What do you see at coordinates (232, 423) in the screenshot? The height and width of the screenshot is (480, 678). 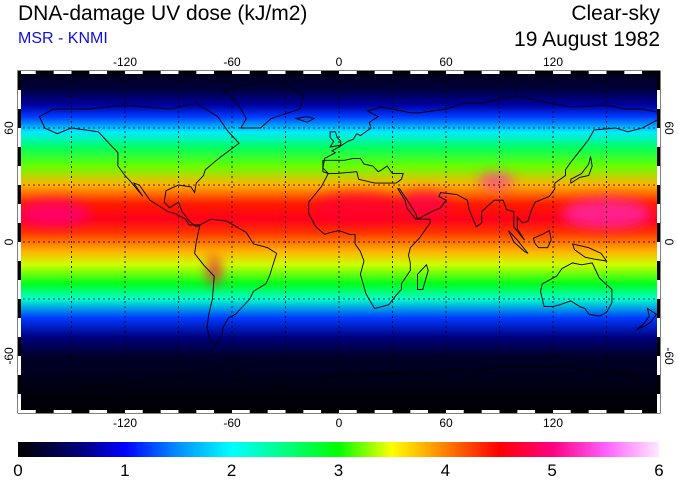 I see `longitude-tick-label: -60` at bounding box center [232, 423].